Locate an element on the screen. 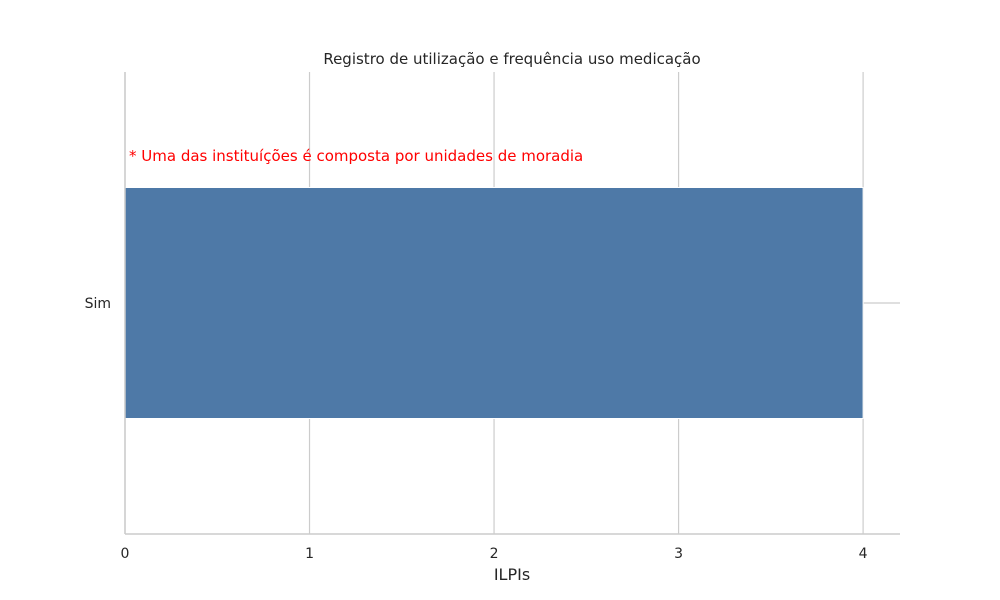  x-tick-label-4: 4 is located at coordinates (863, 554).